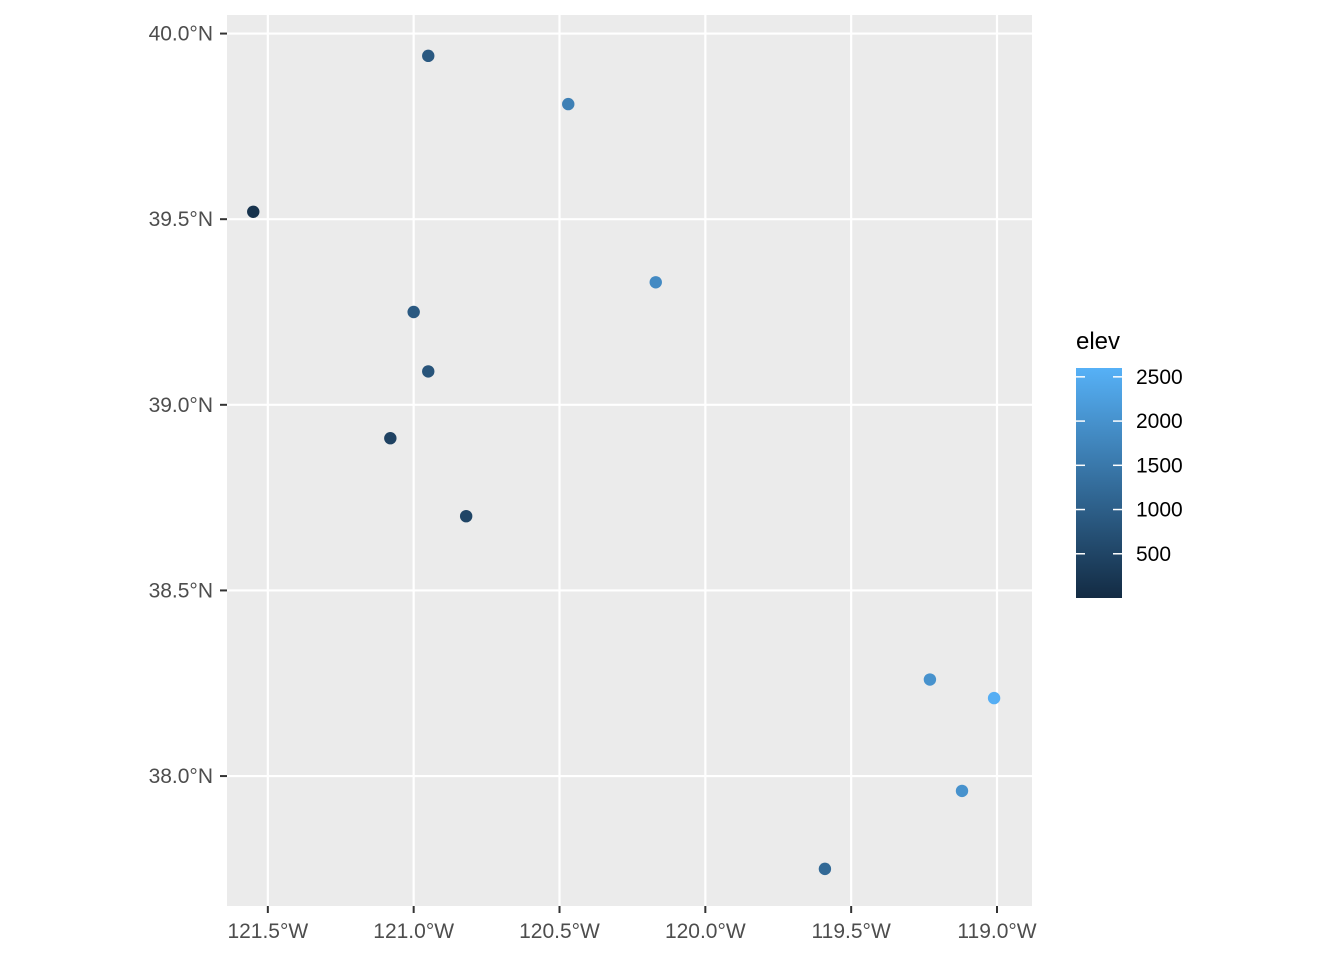 The image size is (1344, 960). What do you see at coordinates (181, 219) in the screenshot?
I see `y-tick-label: 39.5°N` at bounding box center [181, 219].